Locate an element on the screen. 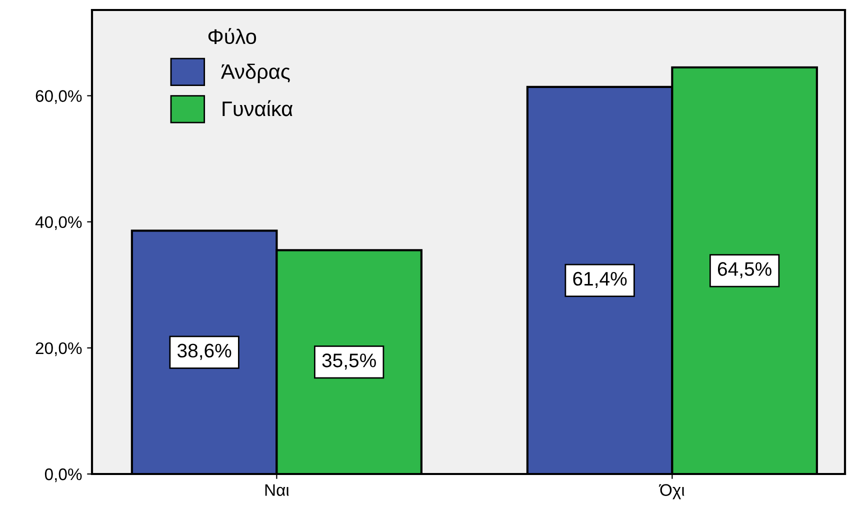 The width and height of the screenshot is (847, 527). data-label: 64,5% is located at coordinates (745, 270).